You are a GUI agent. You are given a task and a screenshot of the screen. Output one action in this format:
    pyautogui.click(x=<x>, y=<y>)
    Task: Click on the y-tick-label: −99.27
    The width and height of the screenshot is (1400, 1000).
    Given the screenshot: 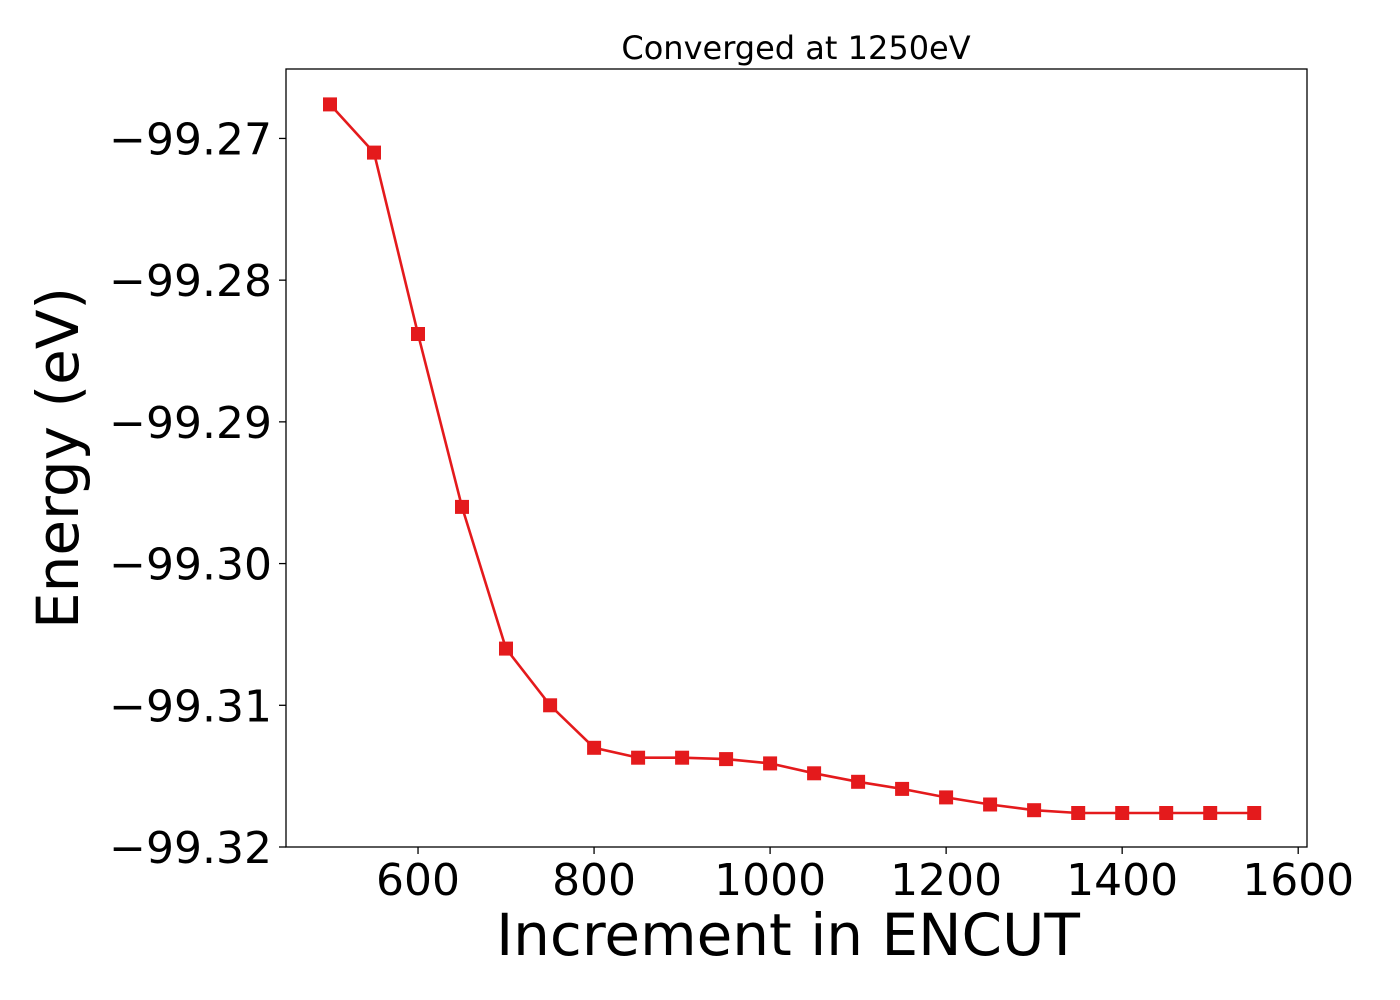 What is the action you would take?
    pyautogui.click(x=190, y=139)
    